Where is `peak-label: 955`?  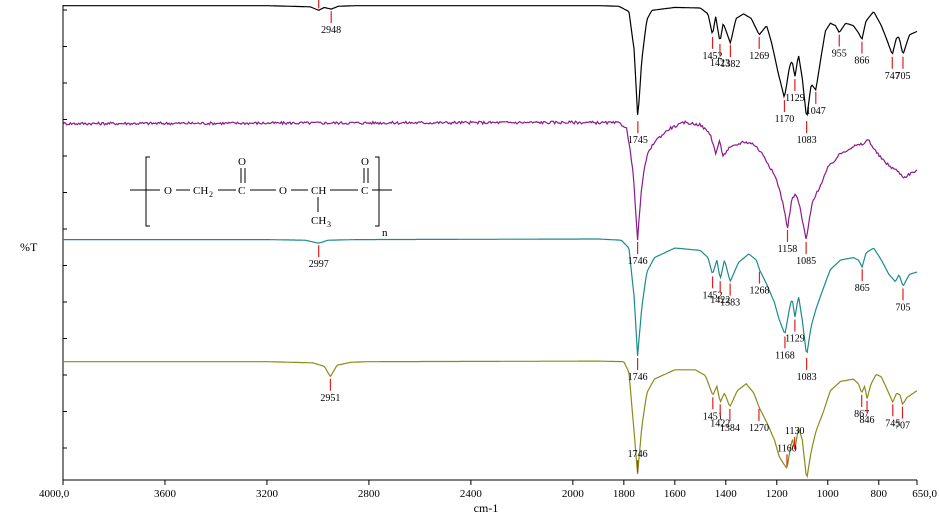
peak-label: 955 is located at coordinates (839, 54).